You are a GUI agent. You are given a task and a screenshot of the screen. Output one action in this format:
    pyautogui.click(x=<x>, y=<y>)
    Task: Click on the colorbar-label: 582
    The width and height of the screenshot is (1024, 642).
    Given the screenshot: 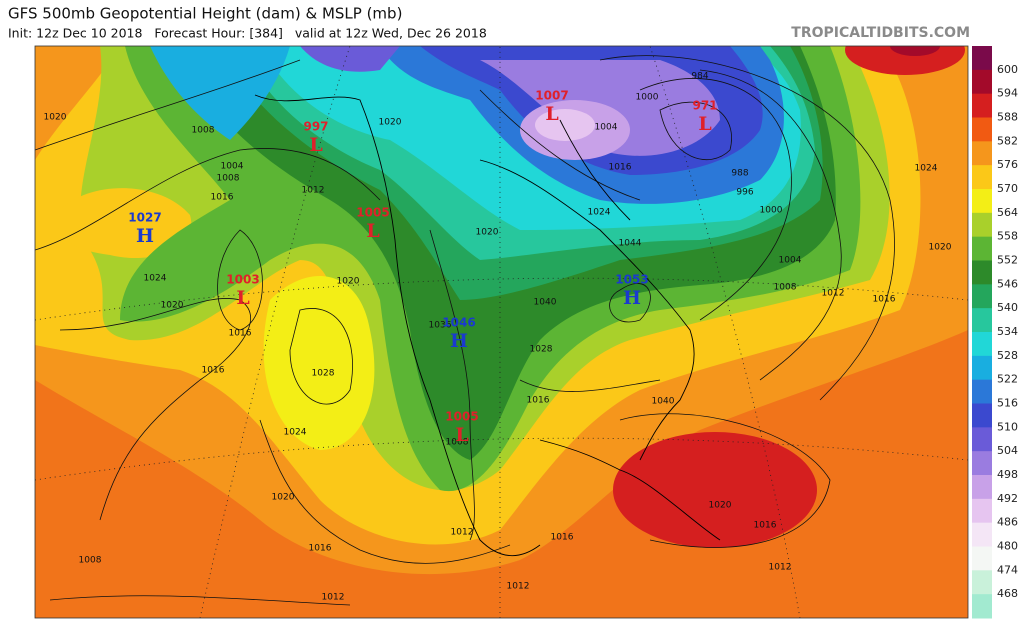 What is the action you would take?
    pyautogui.click(x=1007, y=140)
    